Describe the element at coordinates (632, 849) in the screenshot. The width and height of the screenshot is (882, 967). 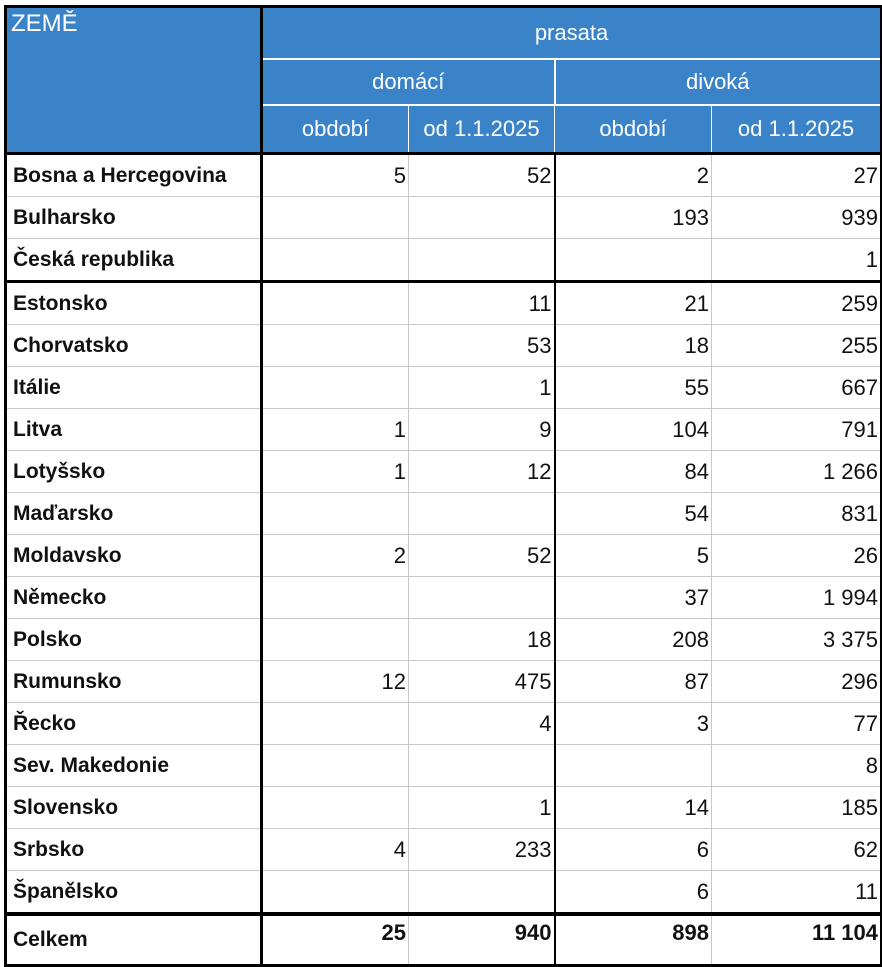
I see `divoka-obdobi-cell: 6` at that location.